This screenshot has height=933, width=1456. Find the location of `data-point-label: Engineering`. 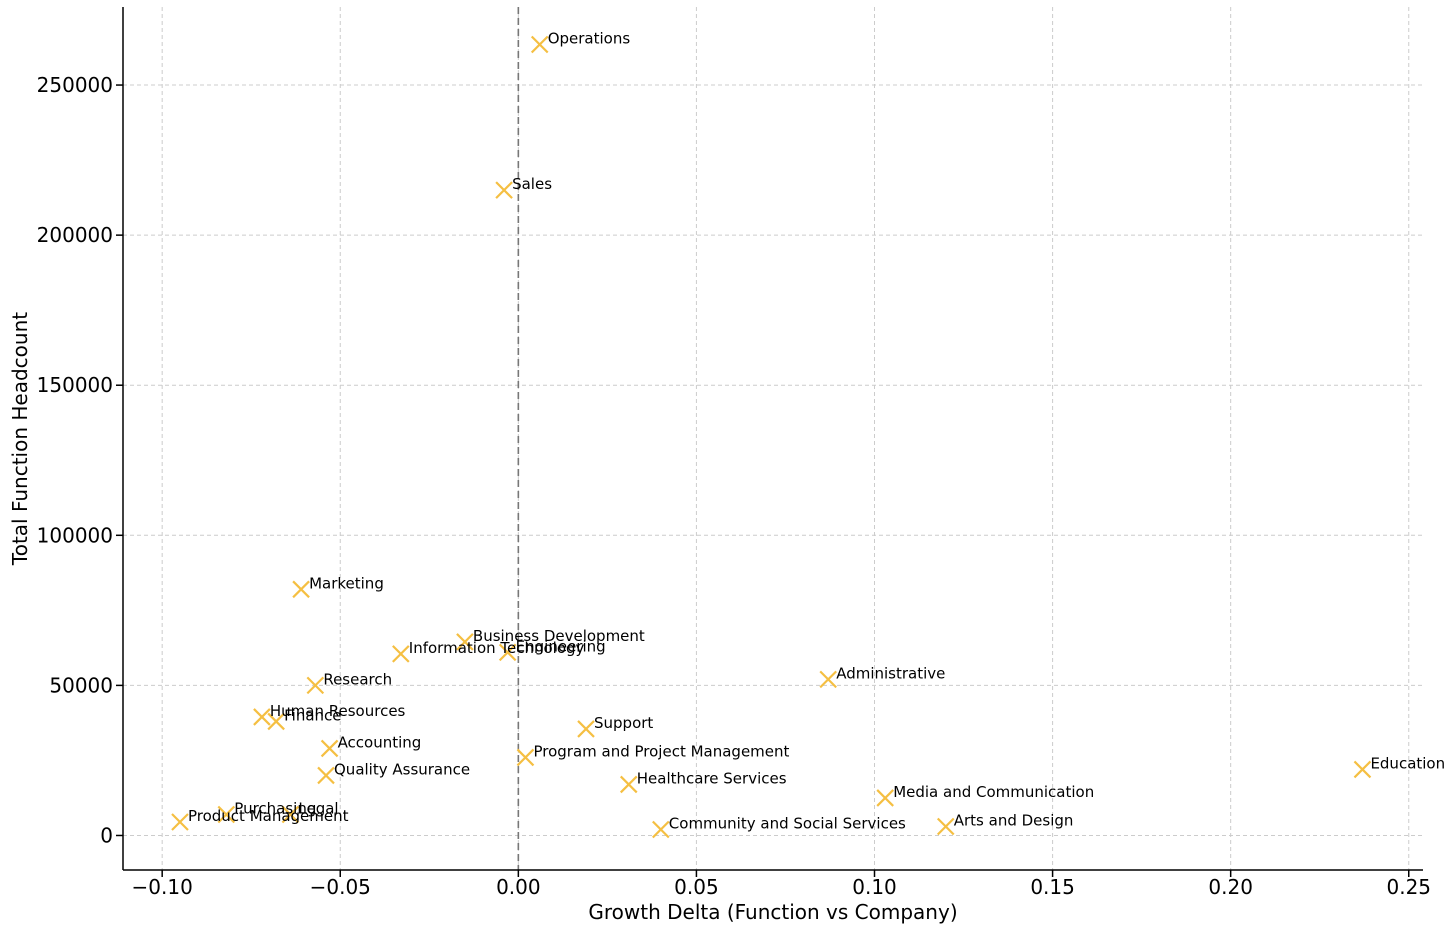

data-point-label: Engineering is located at coordinates (561, 646).